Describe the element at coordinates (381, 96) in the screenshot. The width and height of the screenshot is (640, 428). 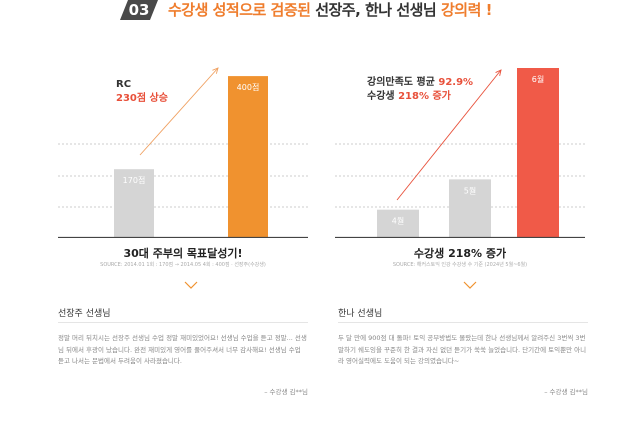
I see `right-note-line2-a: 수강생` at that location.